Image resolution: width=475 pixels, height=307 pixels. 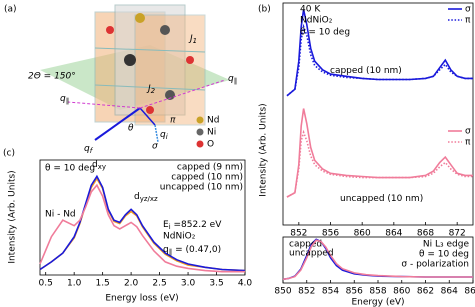 I want to click on x-tick-label: 3.0, so click(x=188, y=284).